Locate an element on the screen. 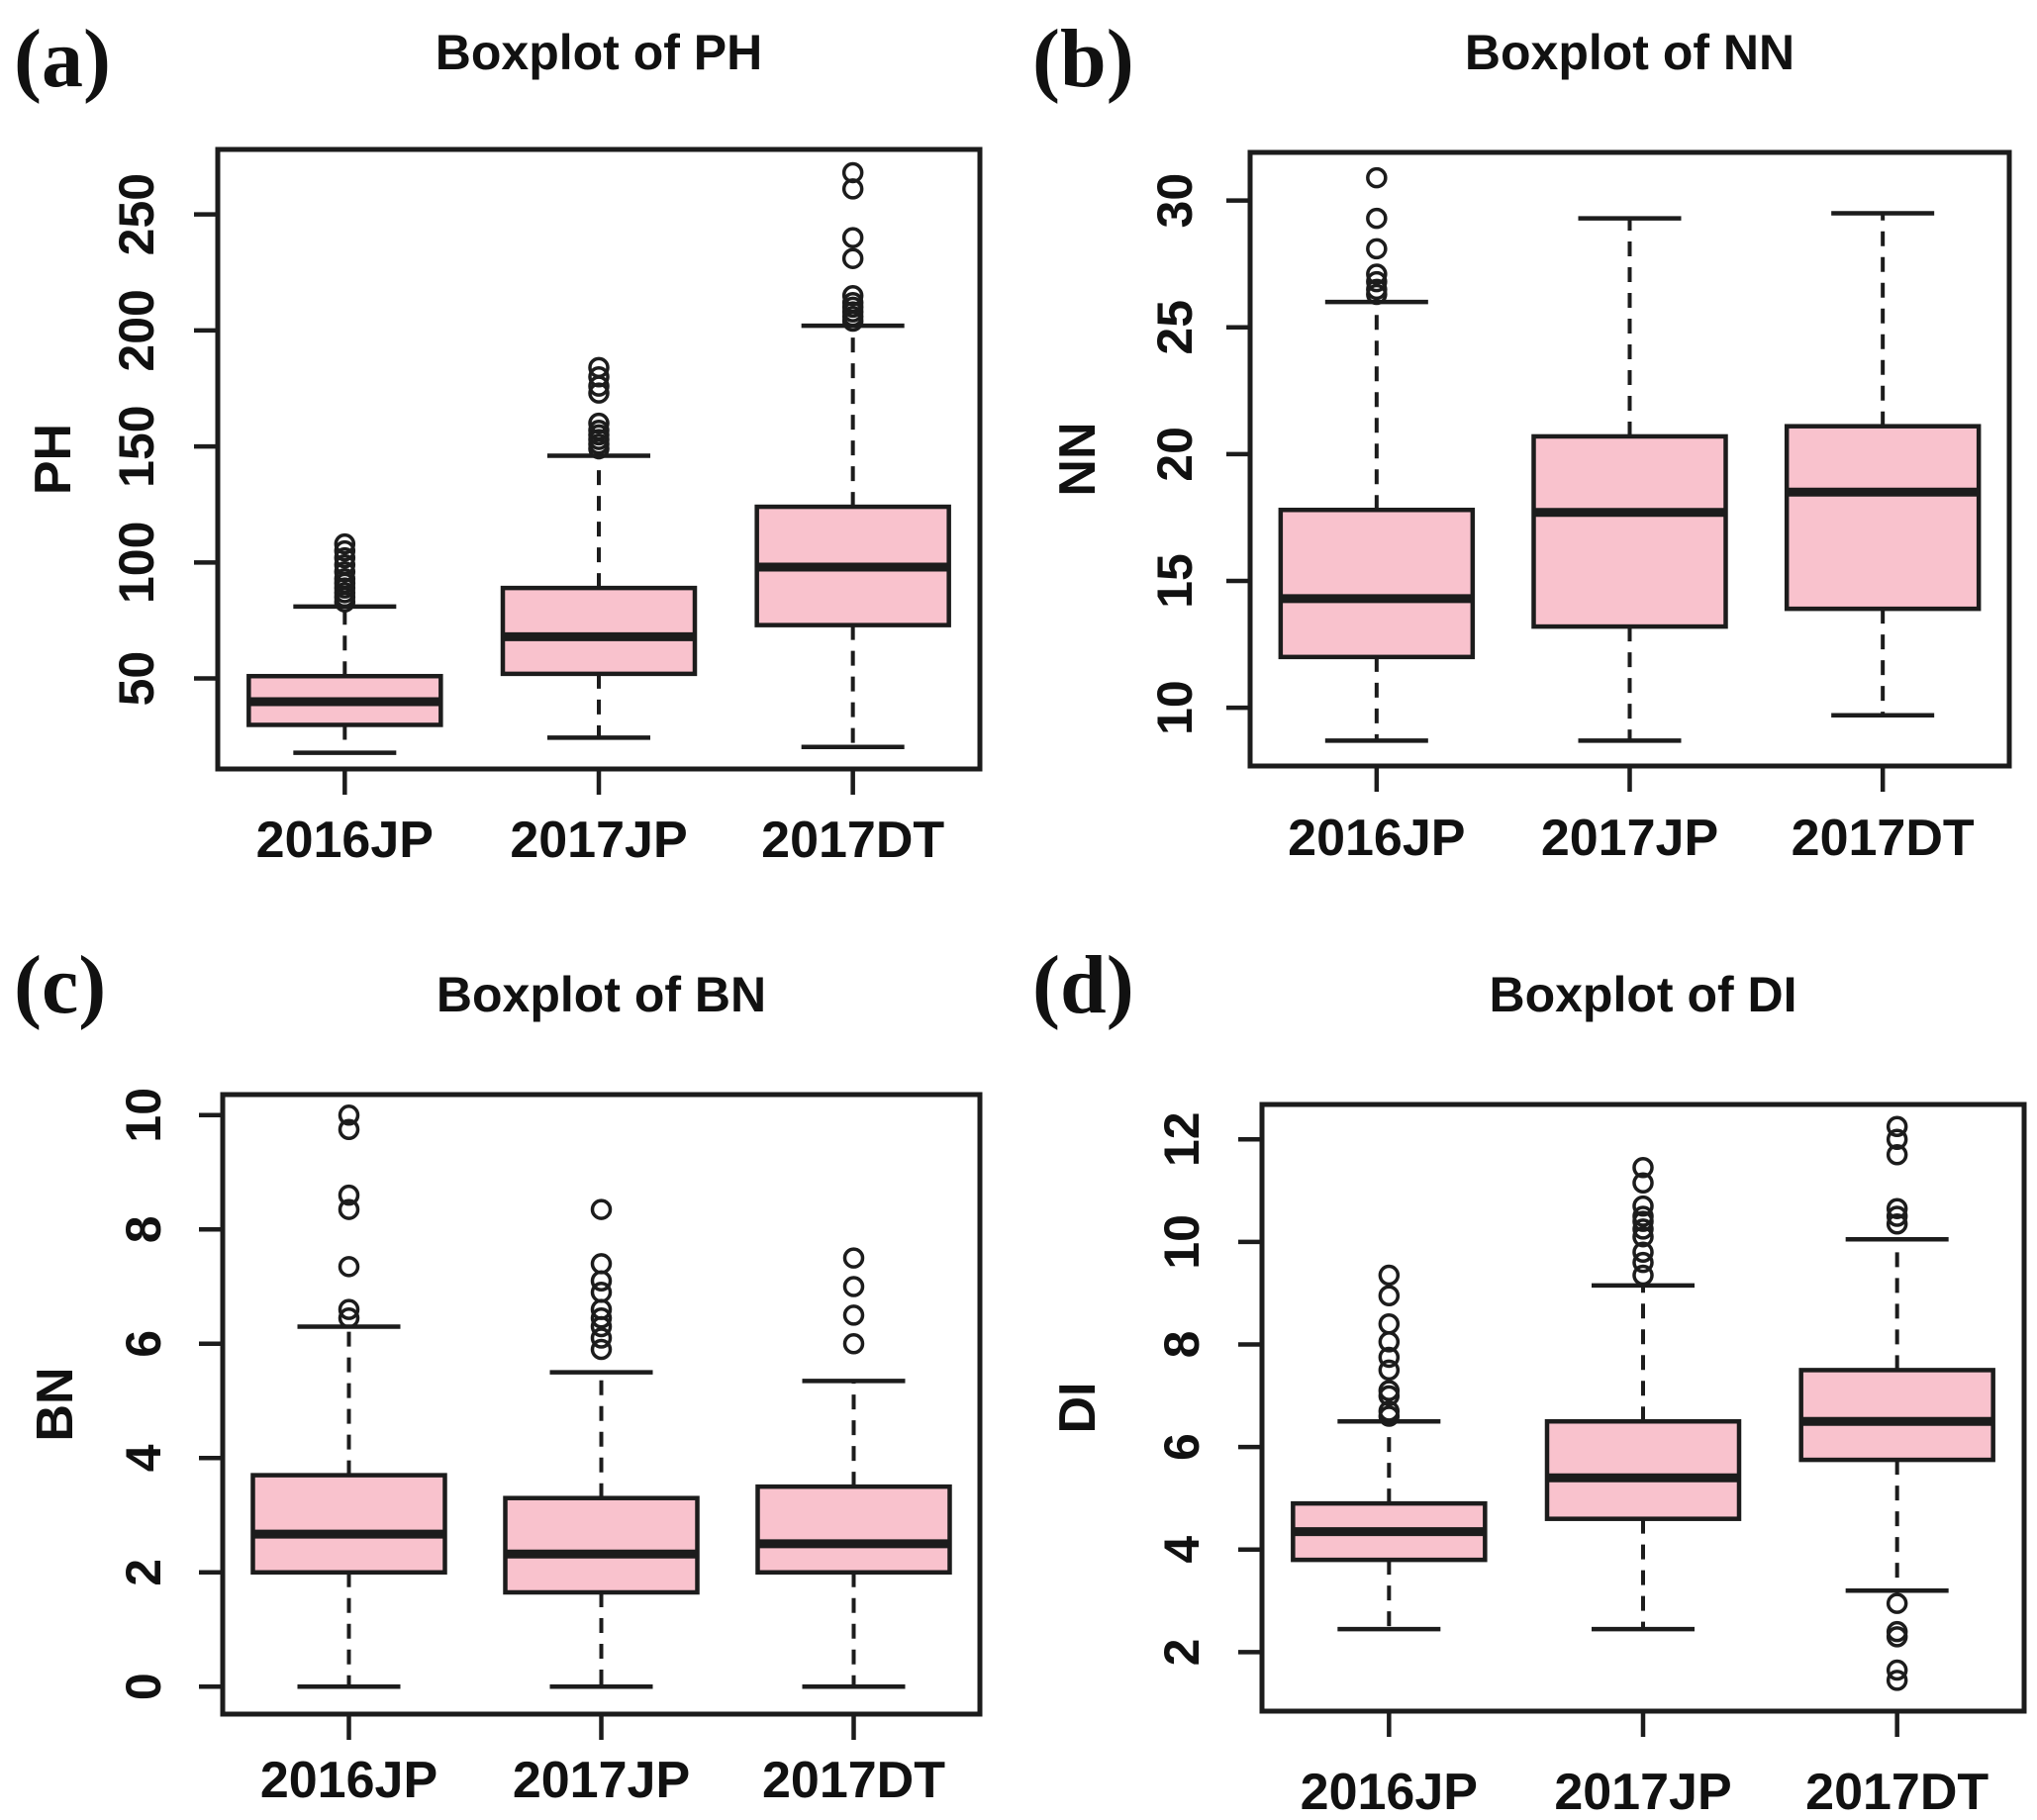  y-tick-label: 25 is located at coordinates (1175, 327).